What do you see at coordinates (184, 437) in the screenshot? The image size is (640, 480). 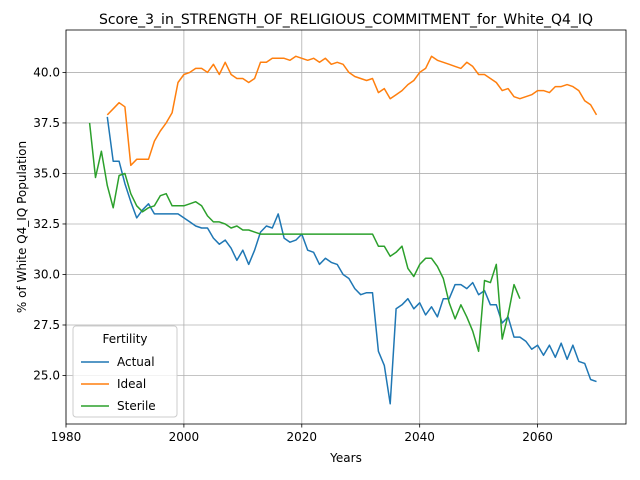 I see `x-tick-label: 2000` at bounding box center [184, 437].